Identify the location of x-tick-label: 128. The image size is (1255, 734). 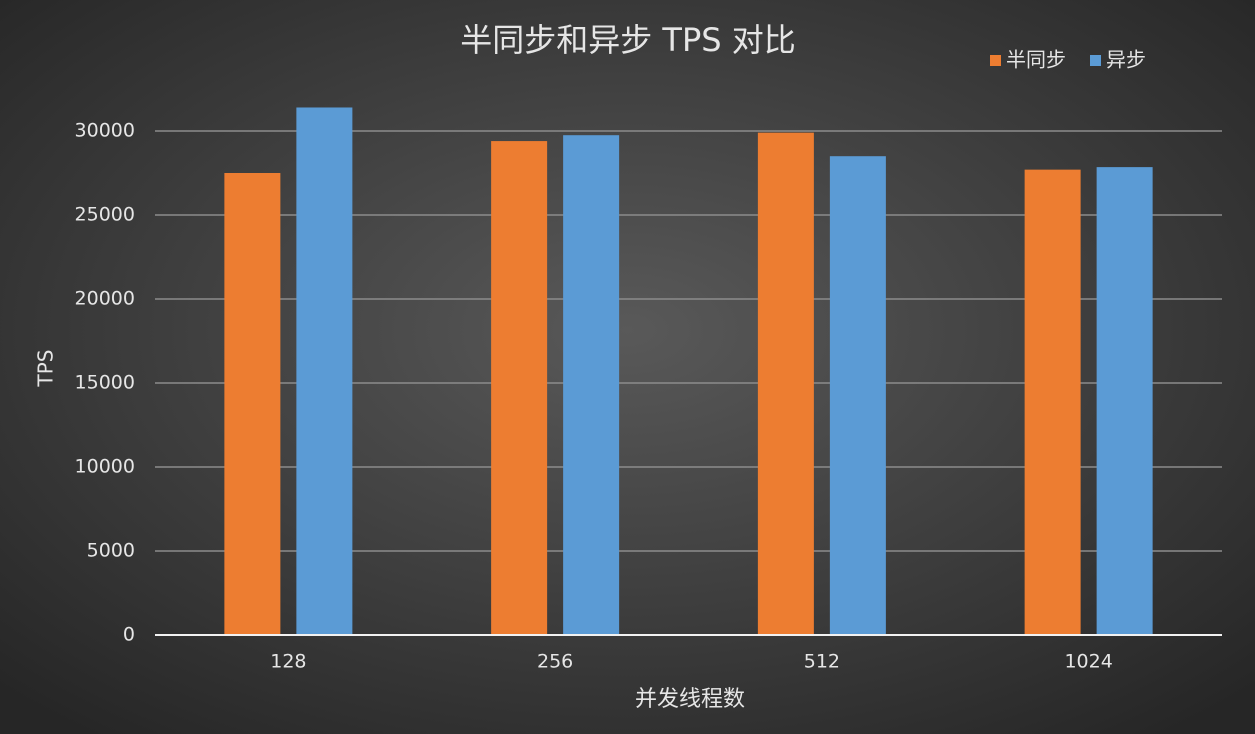
(288, 662).